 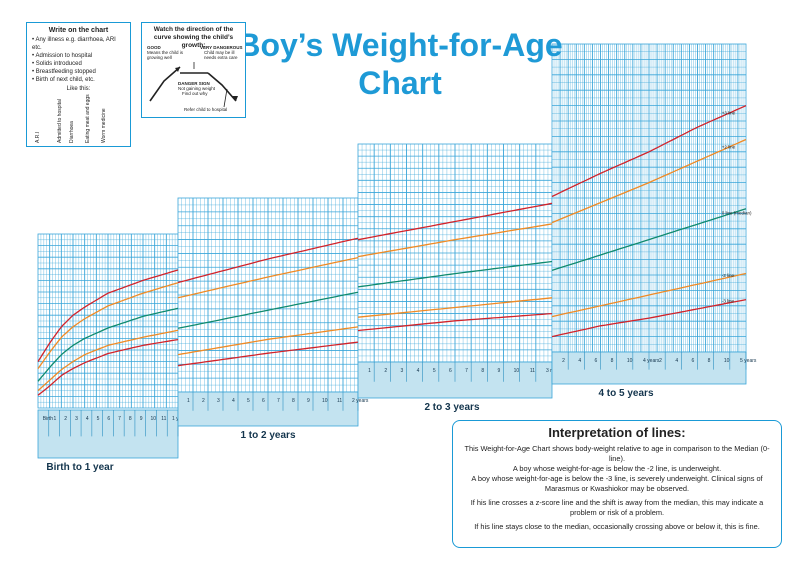 What do you see at coordinates (72, 132) in the screenshot?
I see `example-label: Diarrhoea` at bounding box center [72, 132].